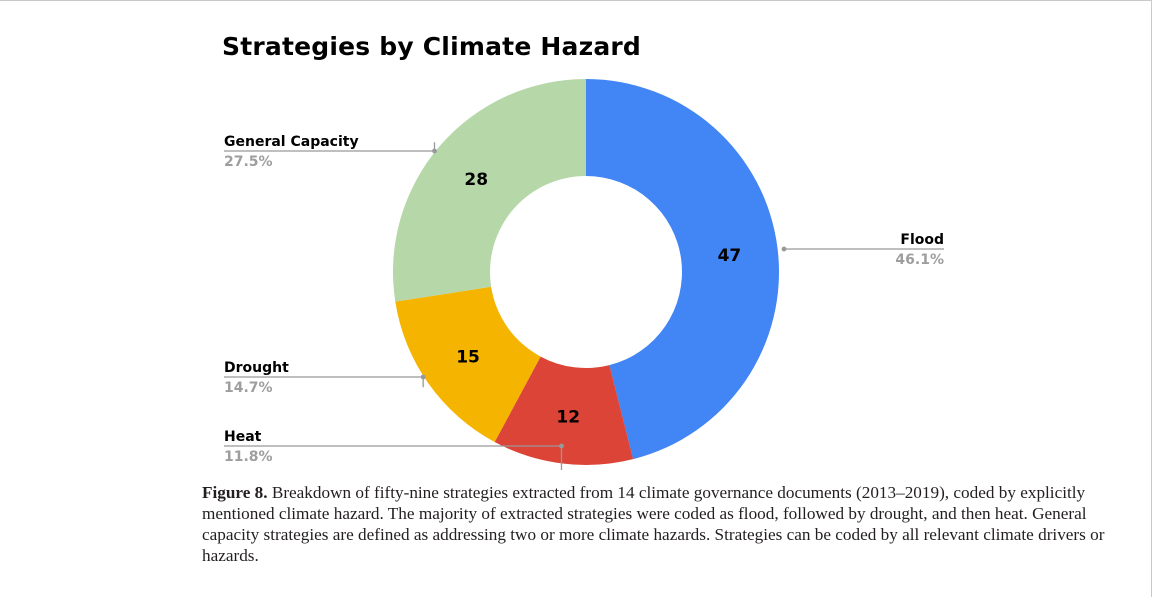  Describe the element at coordinates (256, 368) in the screenshot. I see `category-label-drought: Drought` at that location.